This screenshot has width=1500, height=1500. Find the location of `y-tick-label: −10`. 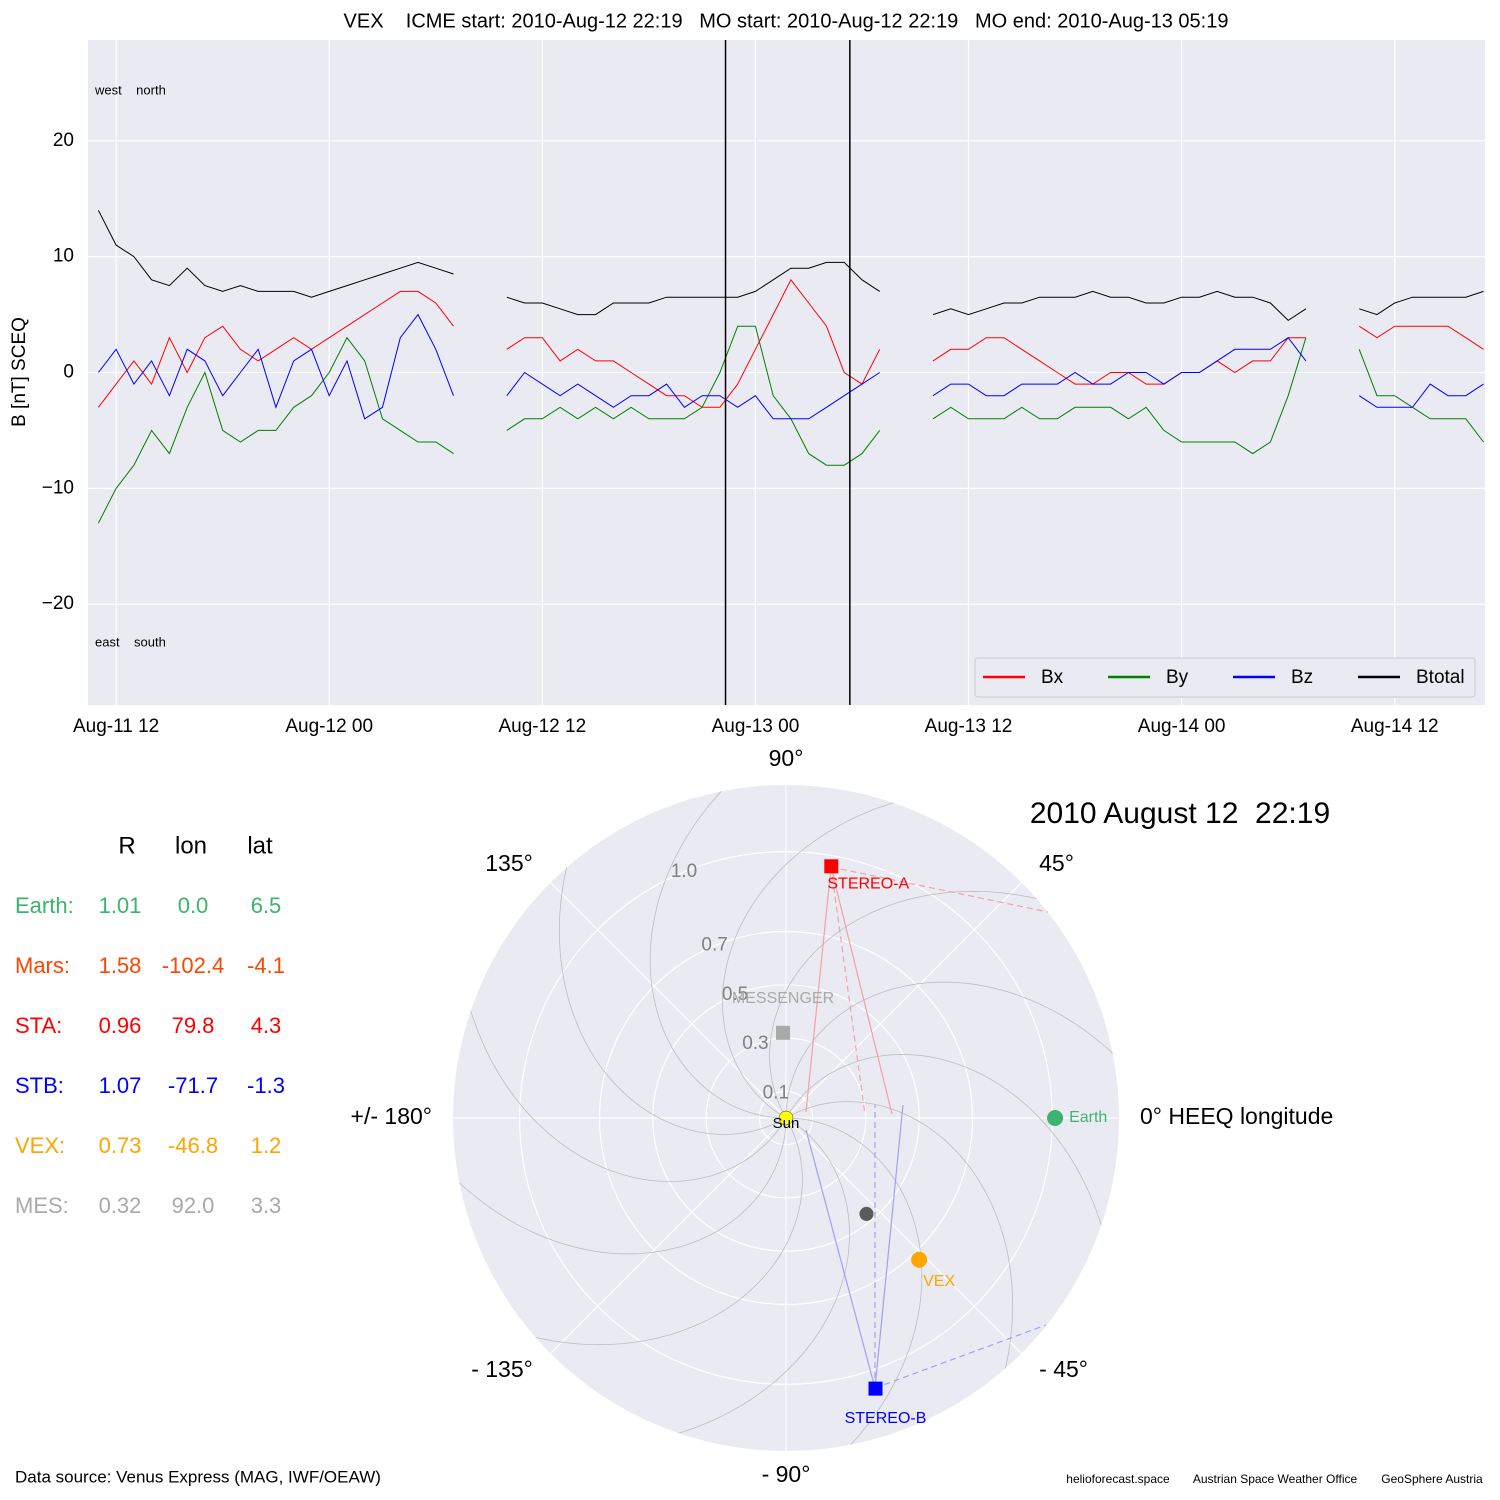

y-tick-label: −10 is located at coordinates (58, 487).